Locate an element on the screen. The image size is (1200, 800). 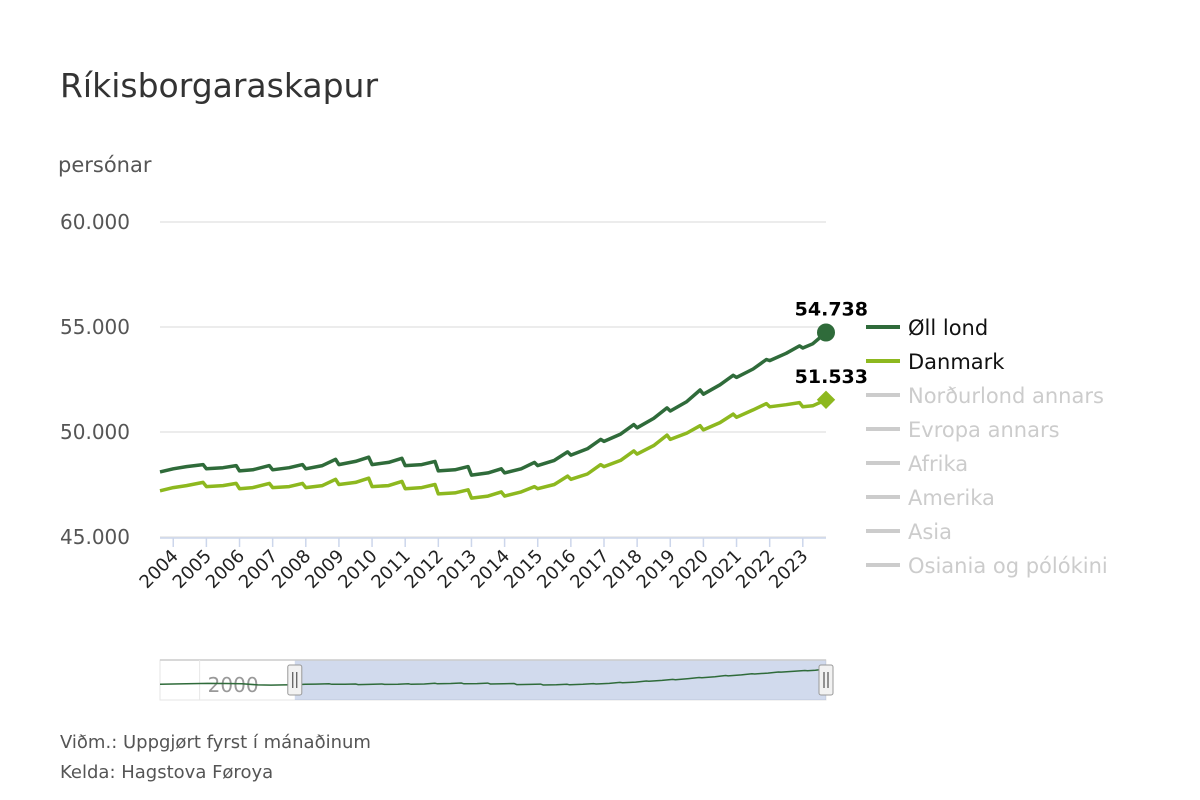
legend-item: Norðurlond annars is located at coordinates (985, 396).